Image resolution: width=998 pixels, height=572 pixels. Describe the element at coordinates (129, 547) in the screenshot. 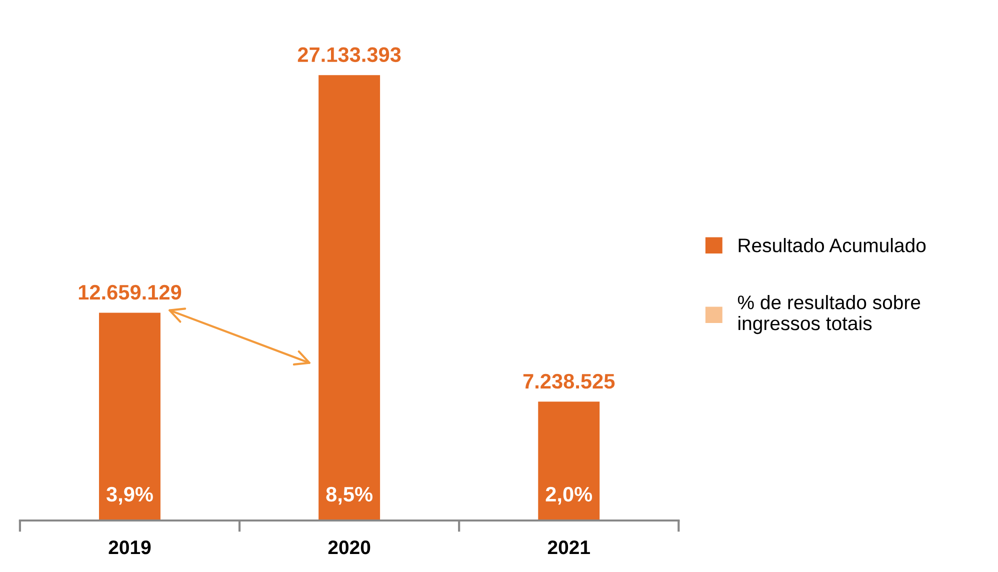

I see `x-tick-label: 2019` at that location.